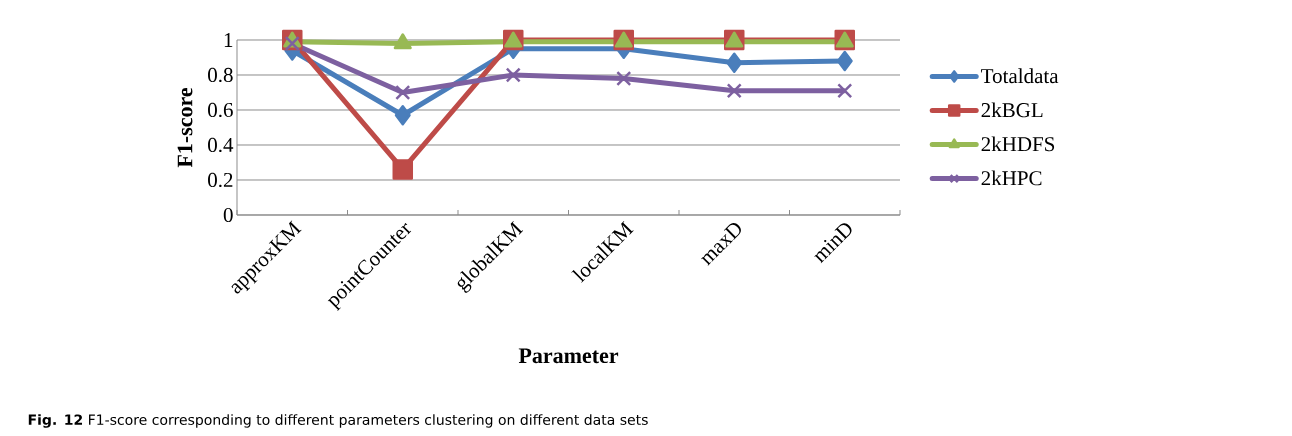  Describe the element at coordinates (220, 180) in the screenshot. I see `y-tick-label: 0.2` at that location.